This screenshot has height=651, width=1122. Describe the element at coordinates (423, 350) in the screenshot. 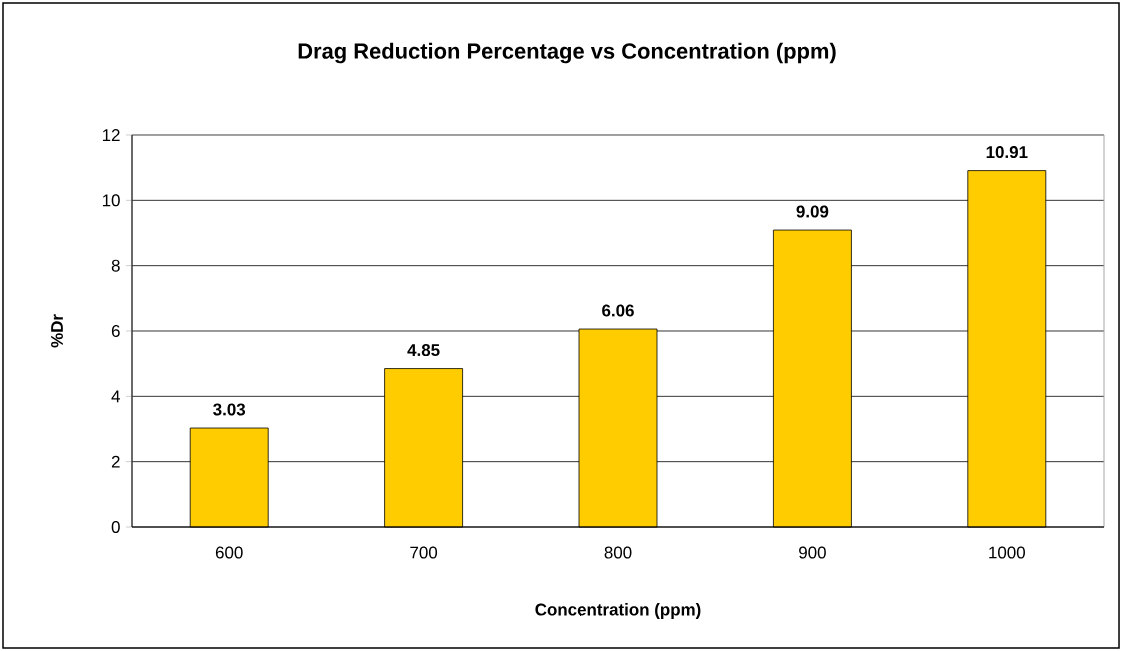

I see `data-label: 4.85` at that location.